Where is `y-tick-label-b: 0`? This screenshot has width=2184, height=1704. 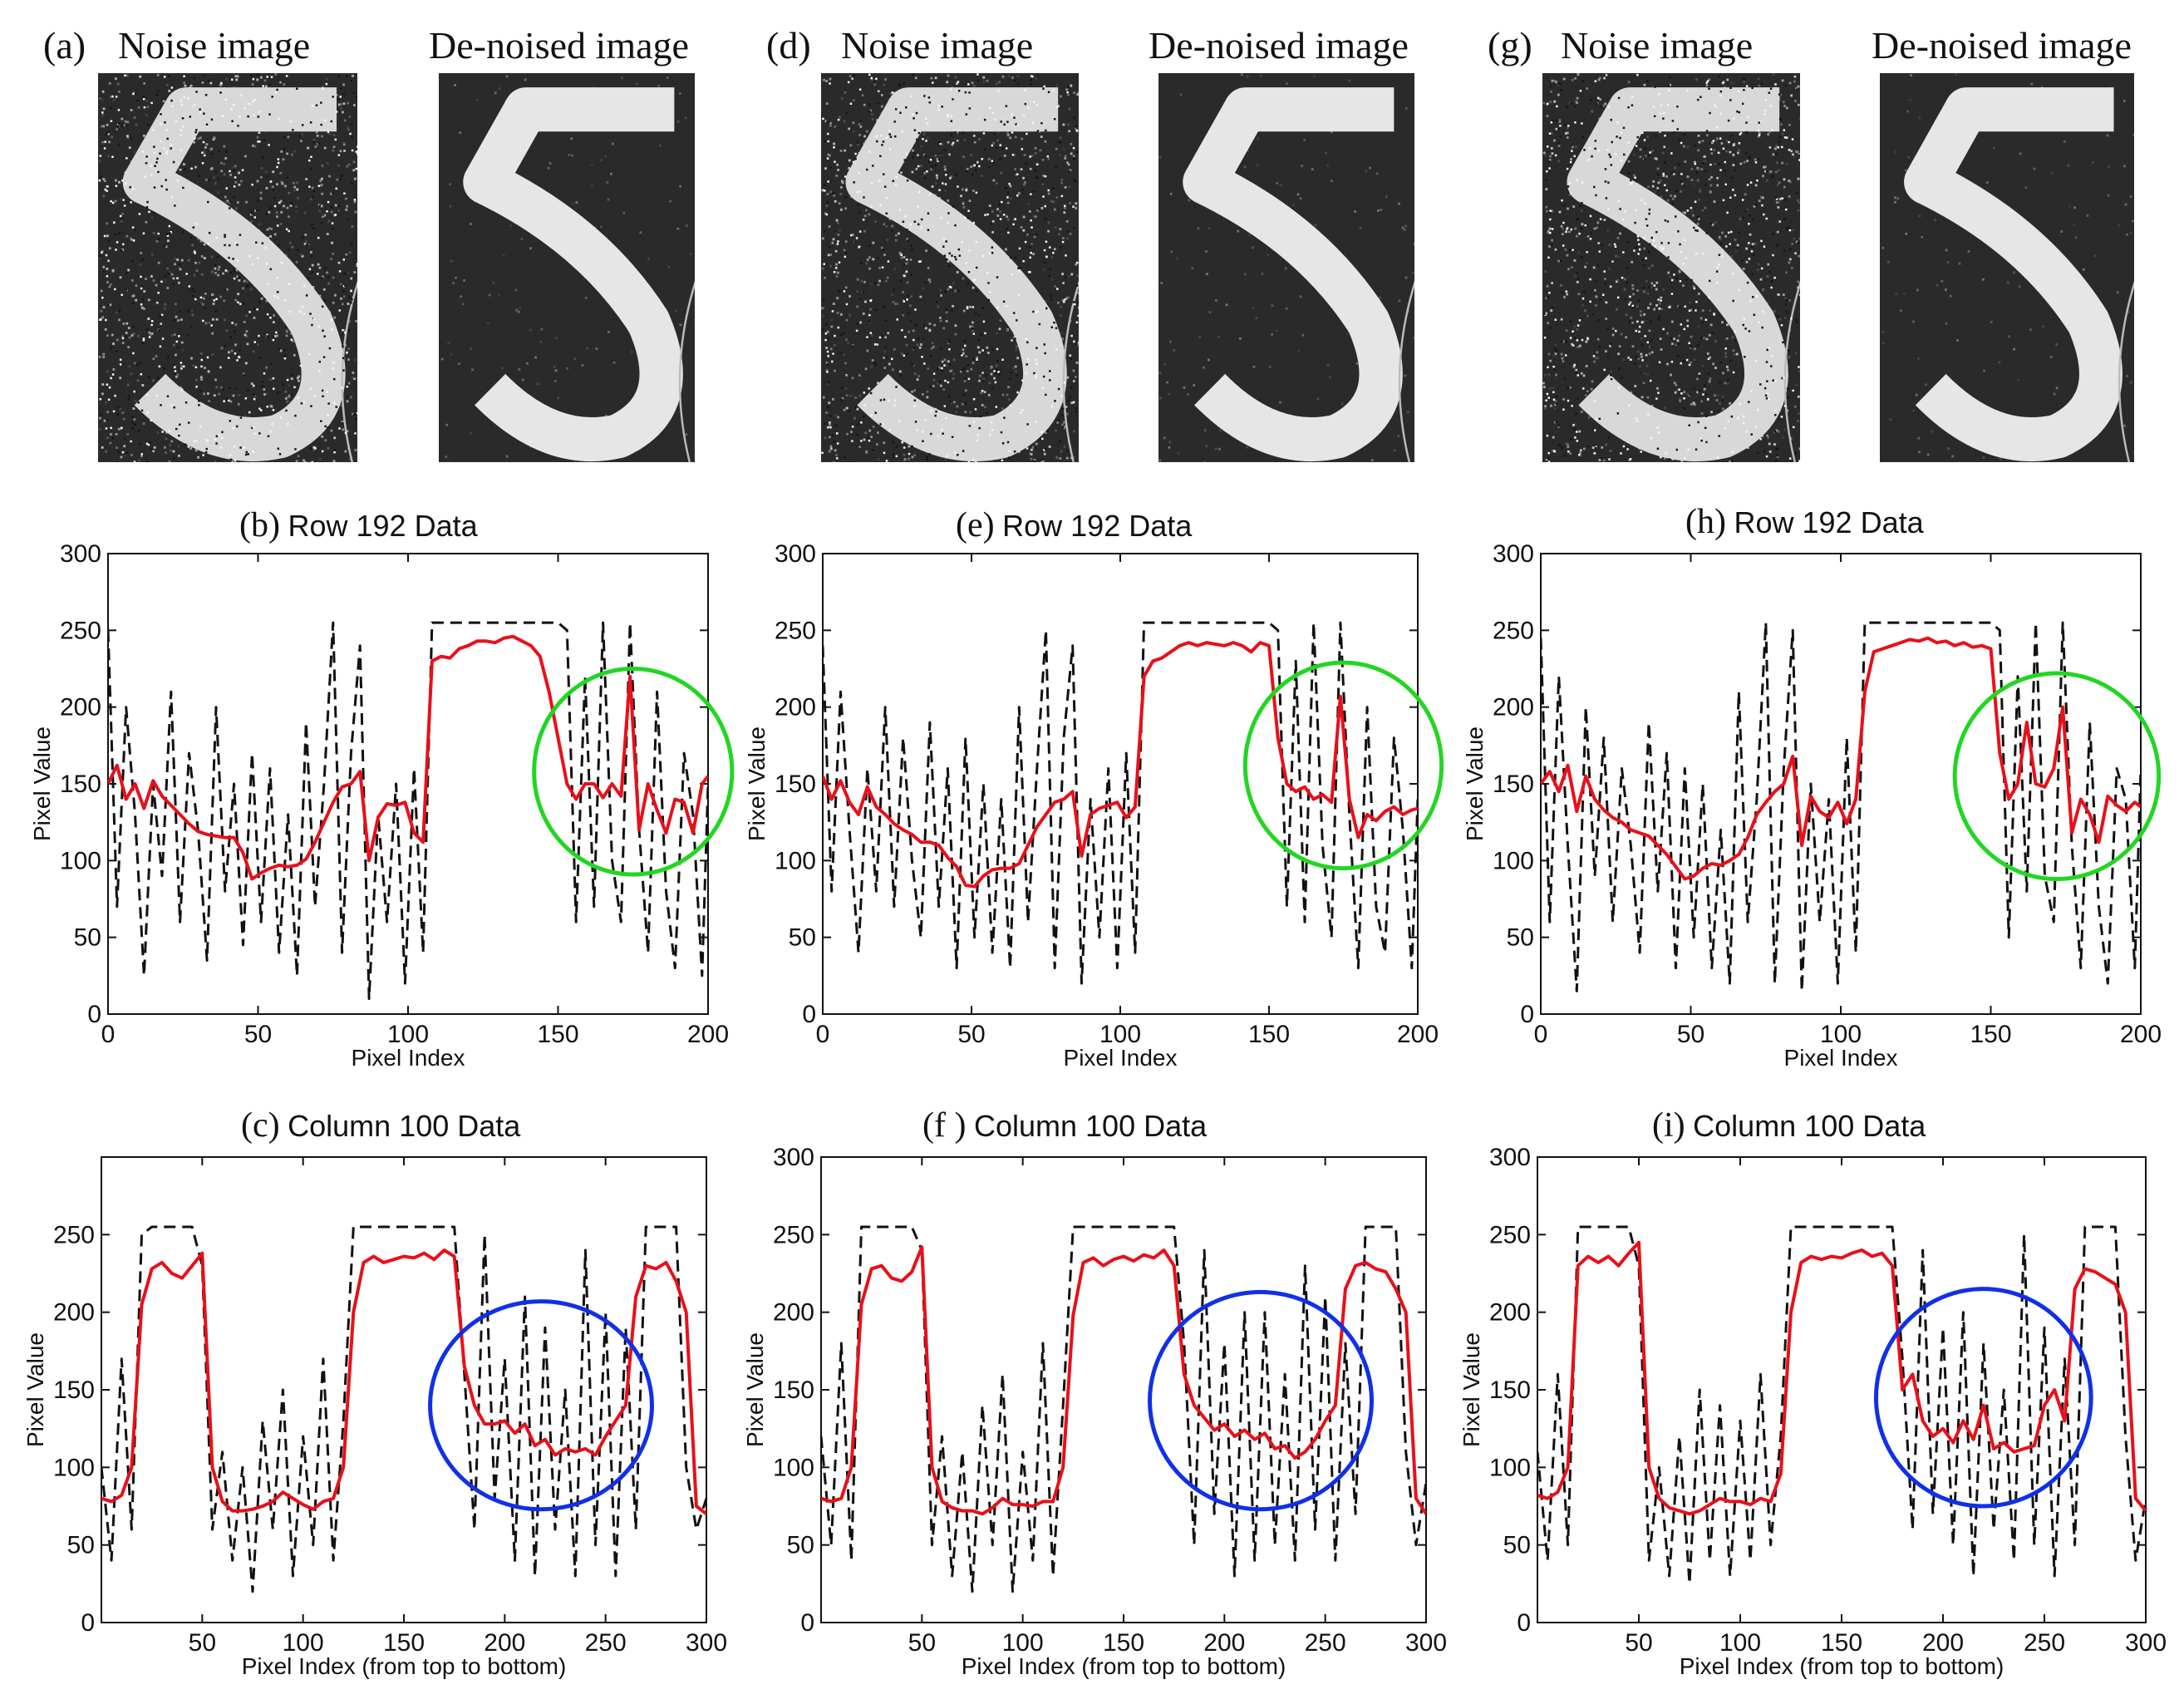
y-tick-label-b: 0 is located at coordinates (94, 1014).